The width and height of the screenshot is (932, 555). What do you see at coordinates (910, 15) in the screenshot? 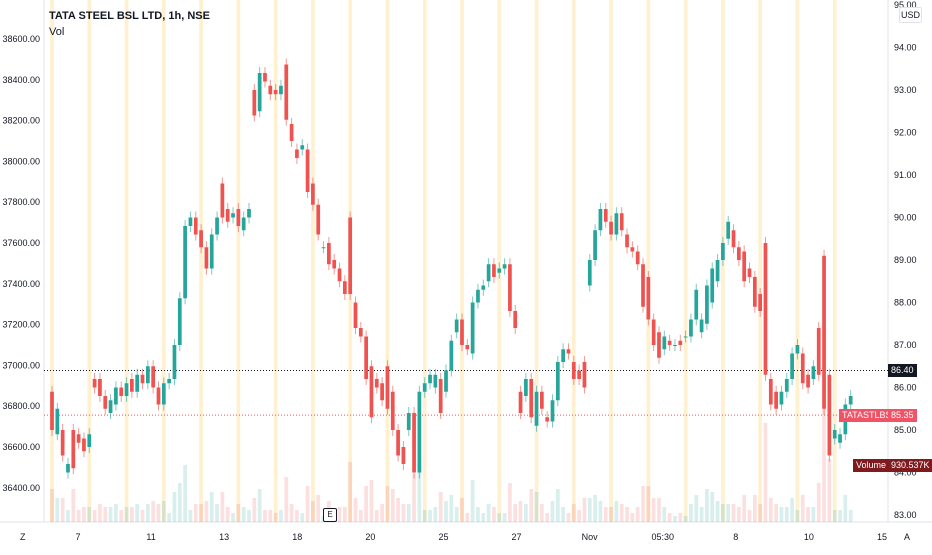
I see `currency-button: USD` at bounding box center [910, 15].